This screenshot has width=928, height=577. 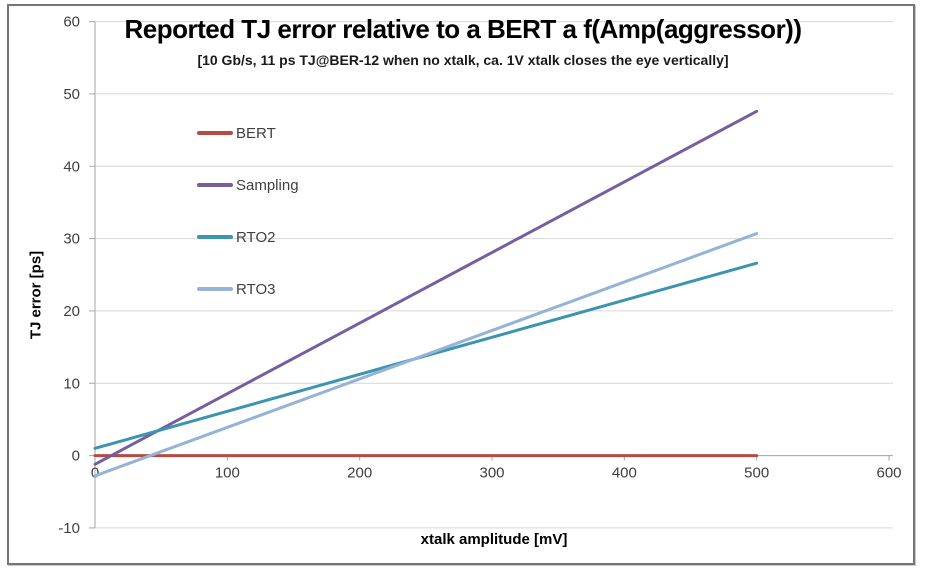 What do you see at coordinates (71, 166) in the screenshot?
I see `y-tick-label-40: 40` at bounding box center [71, 166].